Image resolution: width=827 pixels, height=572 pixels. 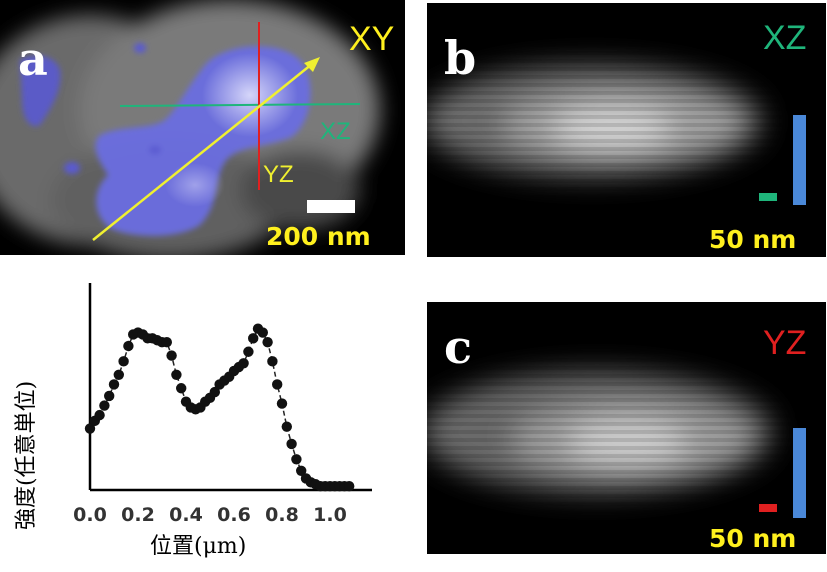 What do you see at coordinates (26, 455) in the screenshot?
I see `chart-y-axis-label: 強度(任意単位)` at bounding box center [26, 455].